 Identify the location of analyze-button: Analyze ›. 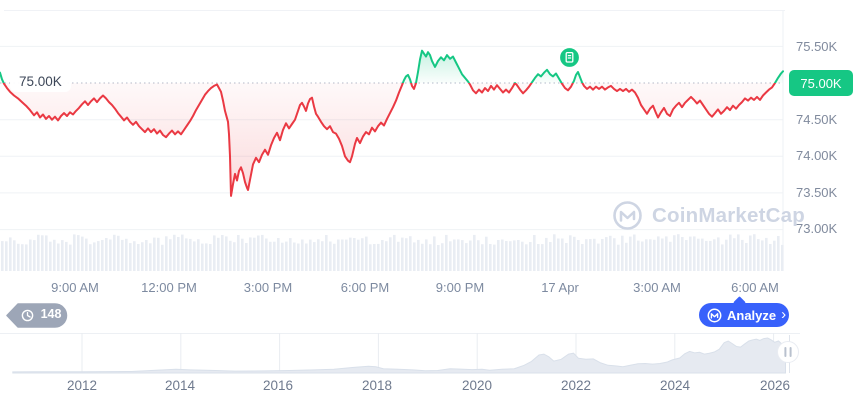
(744, 315).